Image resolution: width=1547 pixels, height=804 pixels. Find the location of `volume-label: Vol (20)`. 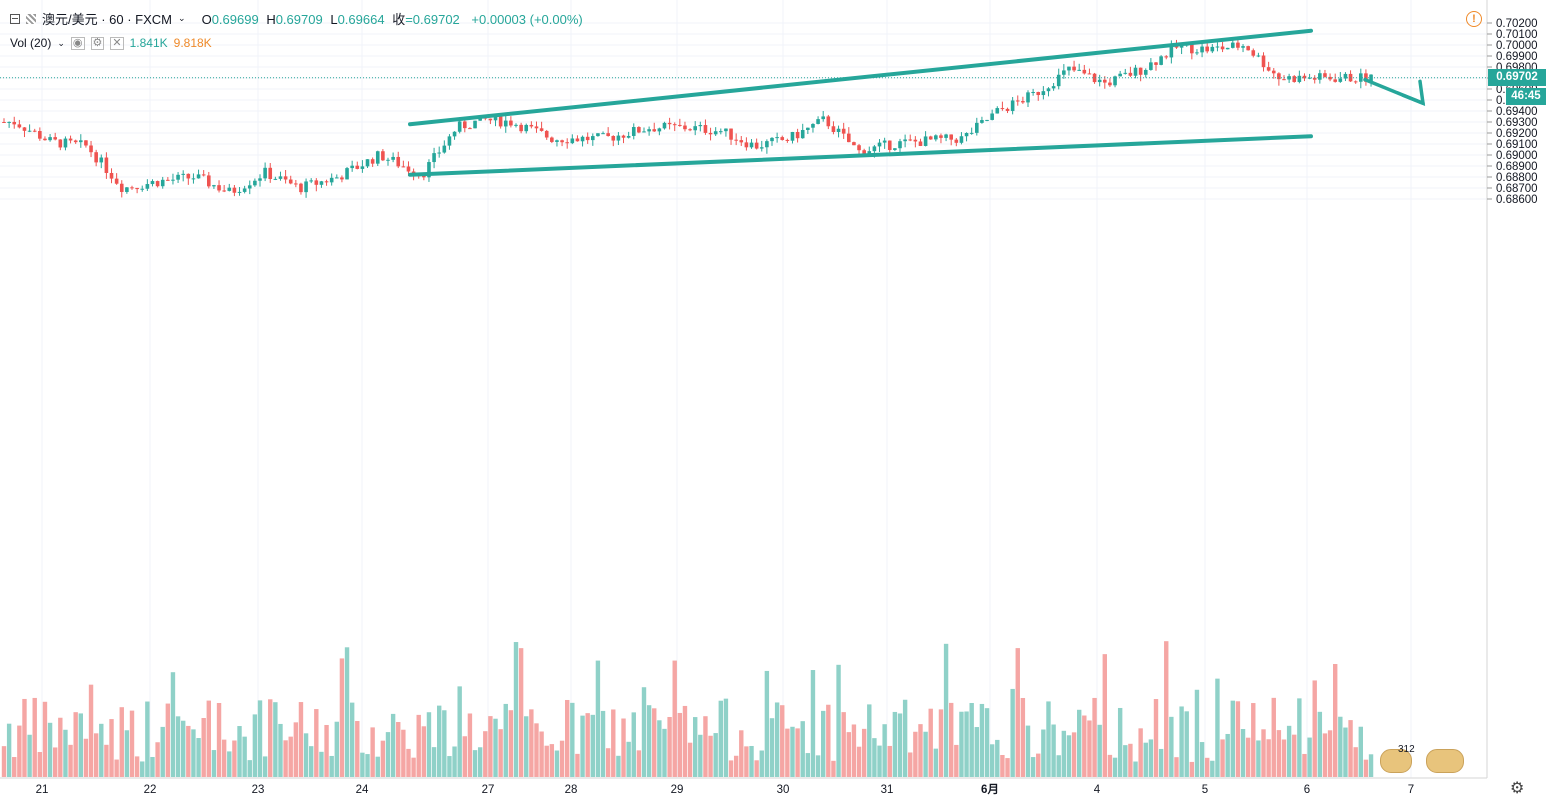

volume-label: Vol (20) is located at coordinates (31, 43).